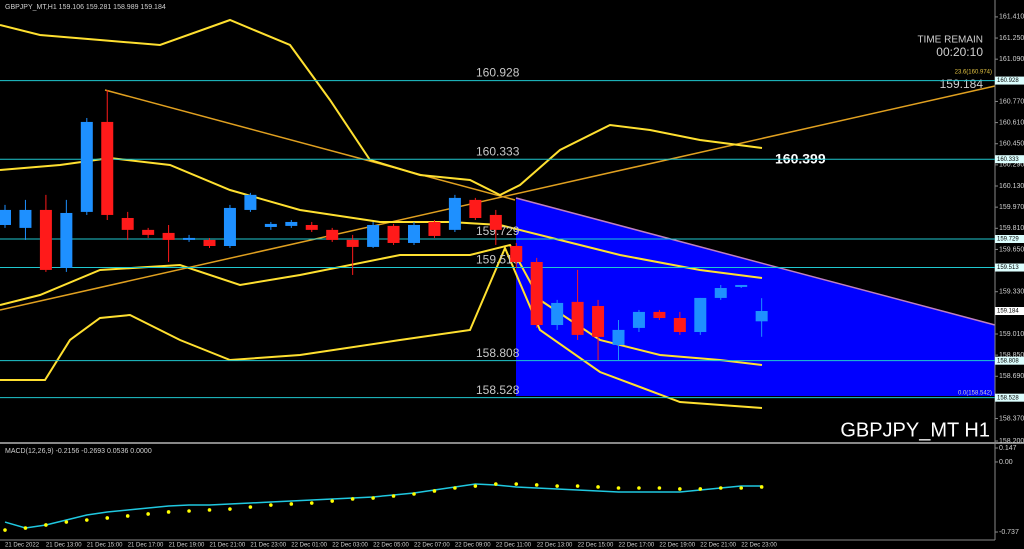 The image size is (1024, 549). Describe the element at coordinates (1011, 249) in the screenshot. I see `y-tick-label: 159.650` at that location.